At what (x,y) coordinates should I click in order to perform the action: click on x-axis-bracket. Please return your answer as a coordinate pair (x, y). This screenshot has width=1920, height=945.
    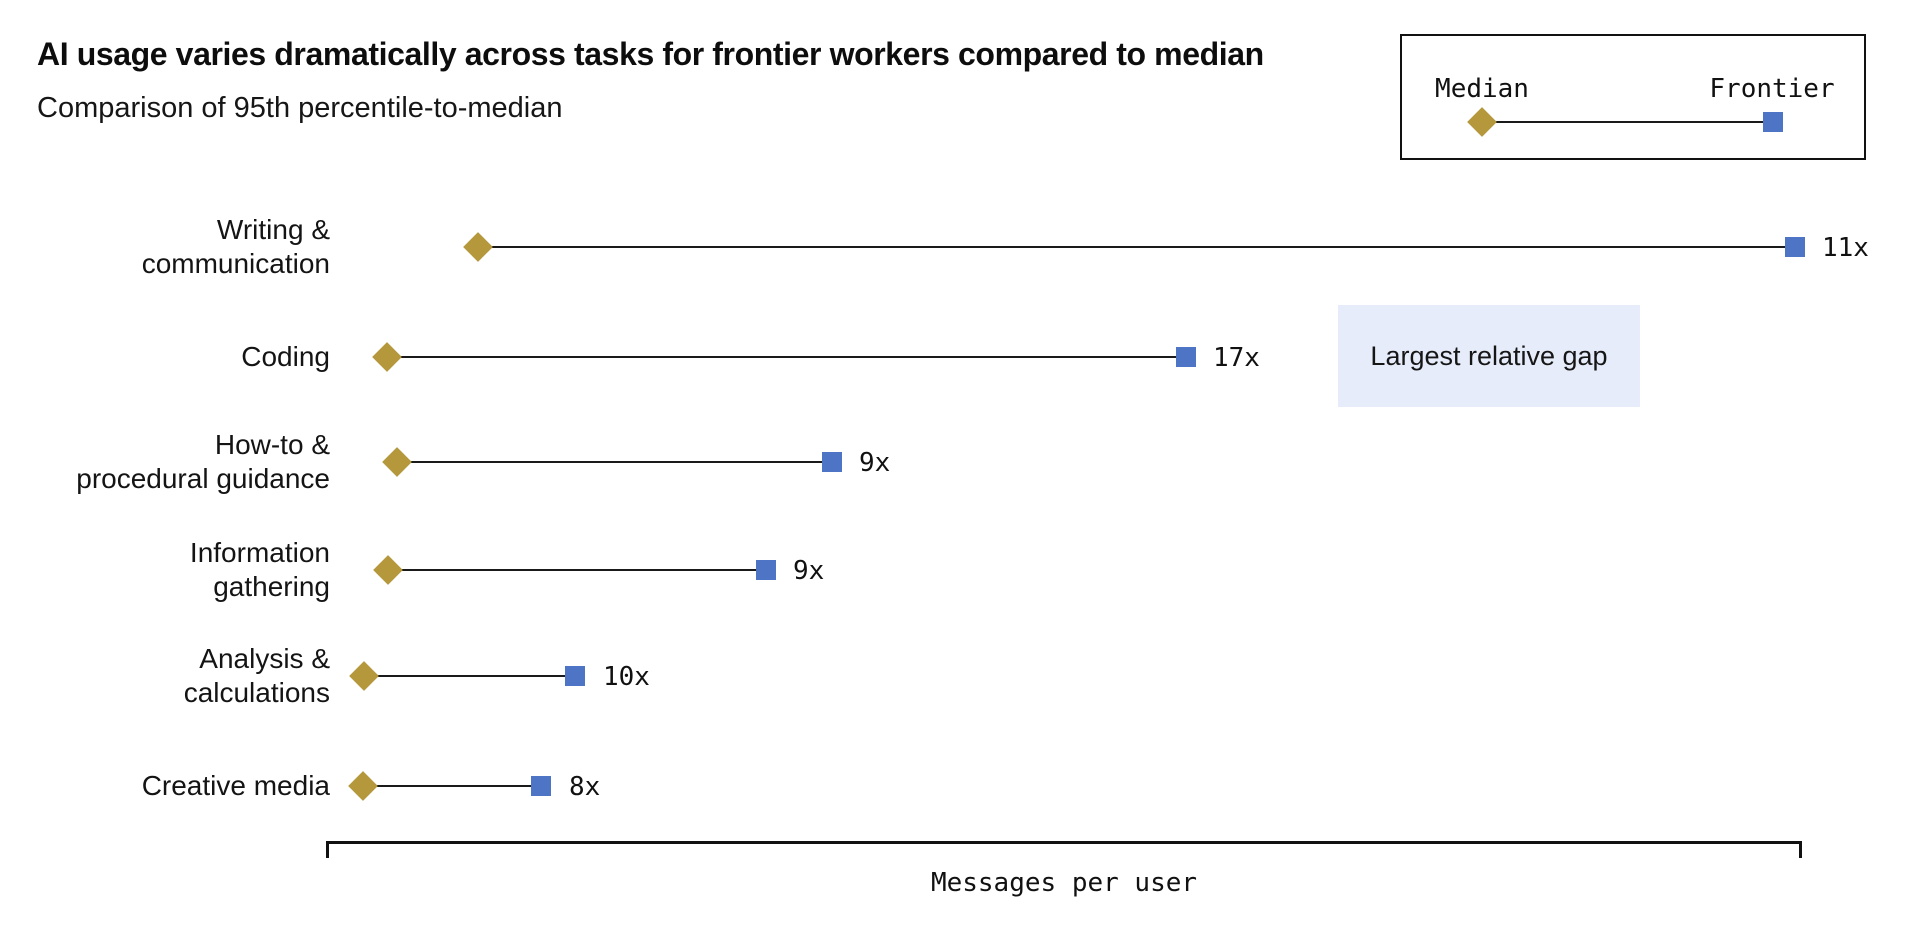
    Looking at the image, I should click on (1064, 849).